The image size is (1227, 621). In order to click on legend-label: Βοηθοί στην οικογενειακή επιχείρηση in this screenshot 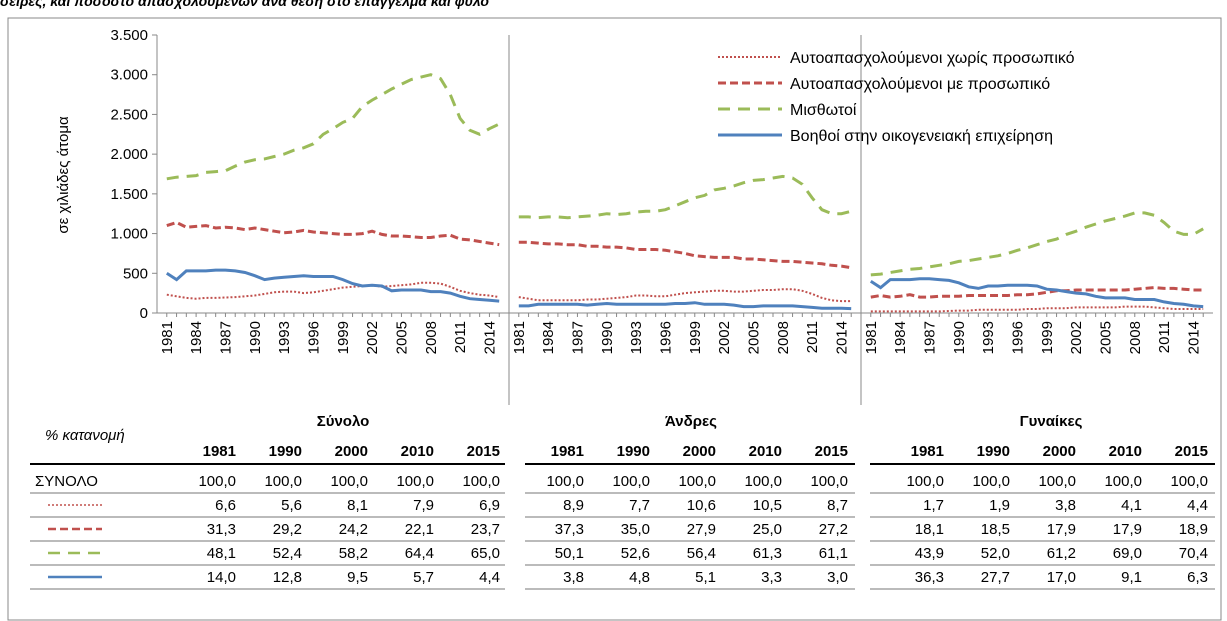, I will do `click(921, 136)`.